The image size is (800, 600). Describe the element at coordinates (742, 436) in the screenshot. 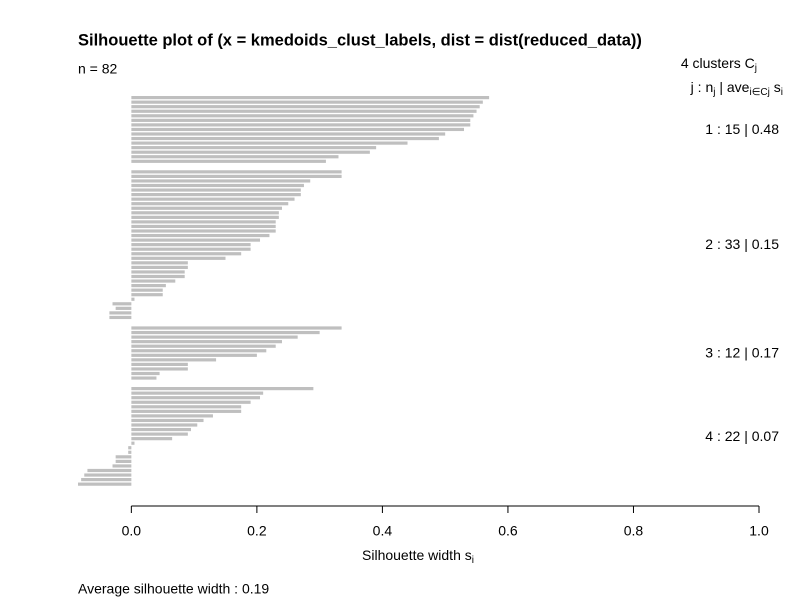

I see `cluster-label: 4 : 22 | 0.07` at that location.